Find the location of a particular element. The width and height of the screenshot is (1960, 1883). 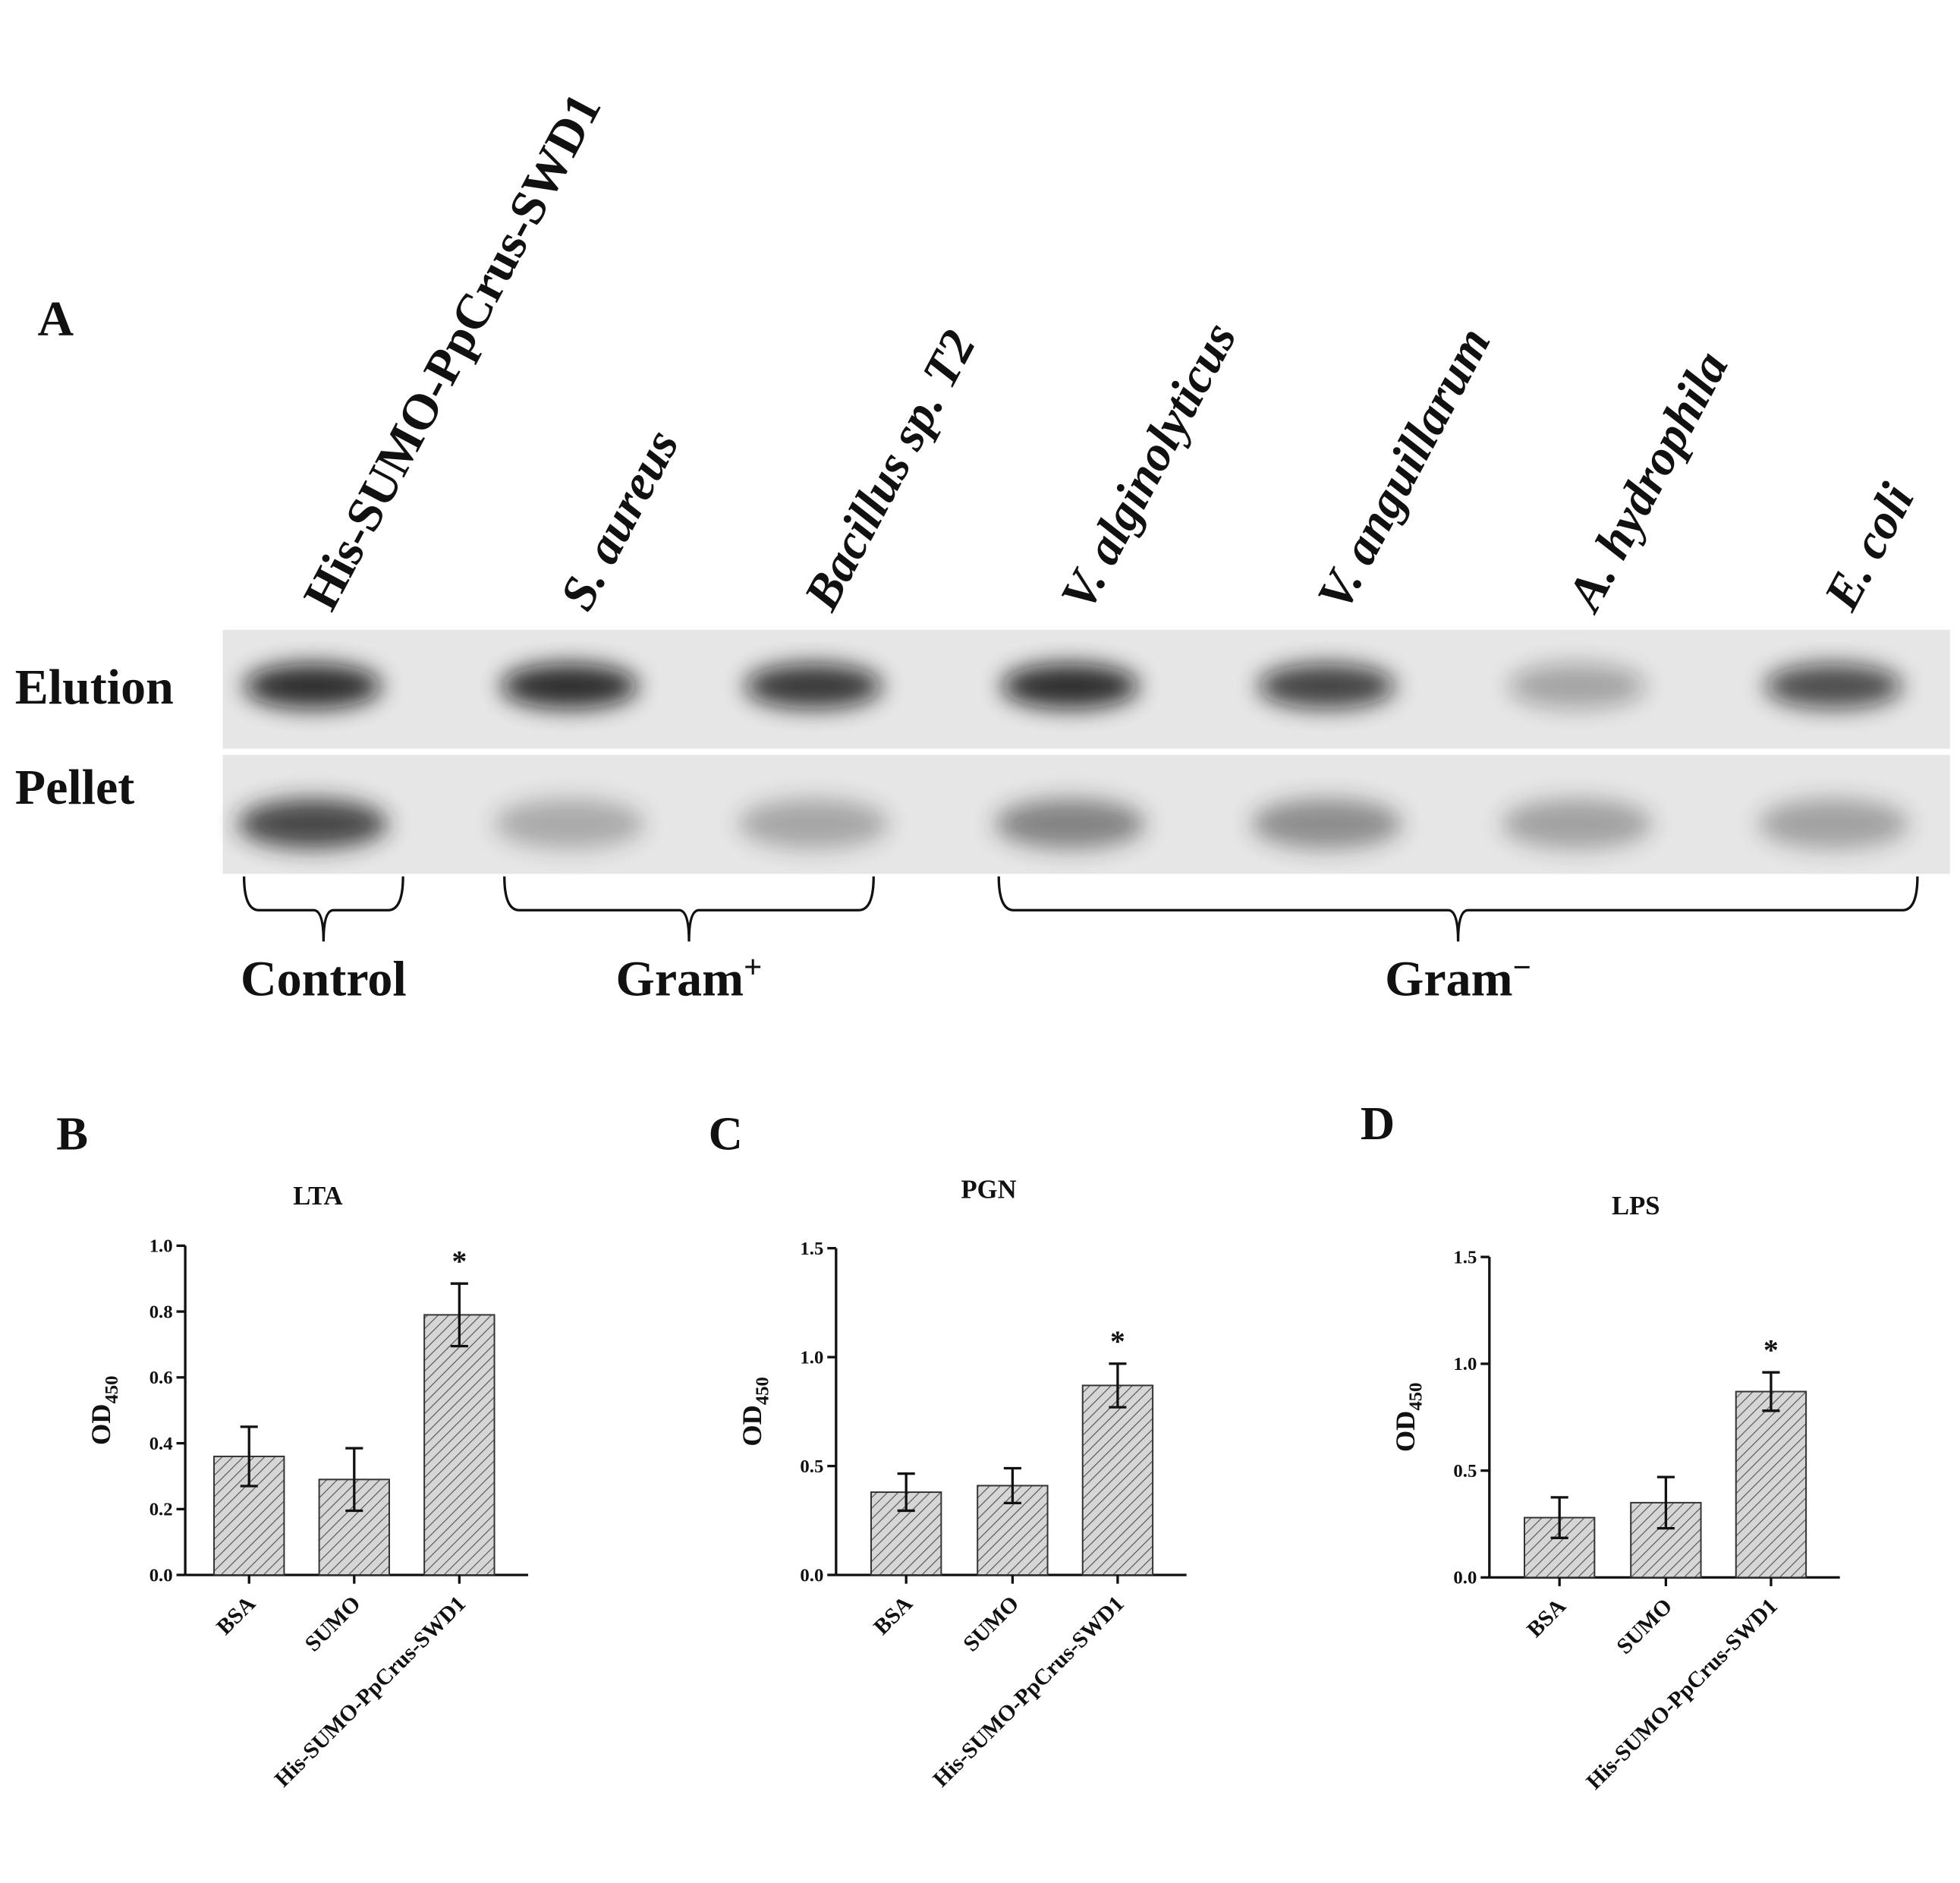

group-name: Control is located at coordinates (324, 978).